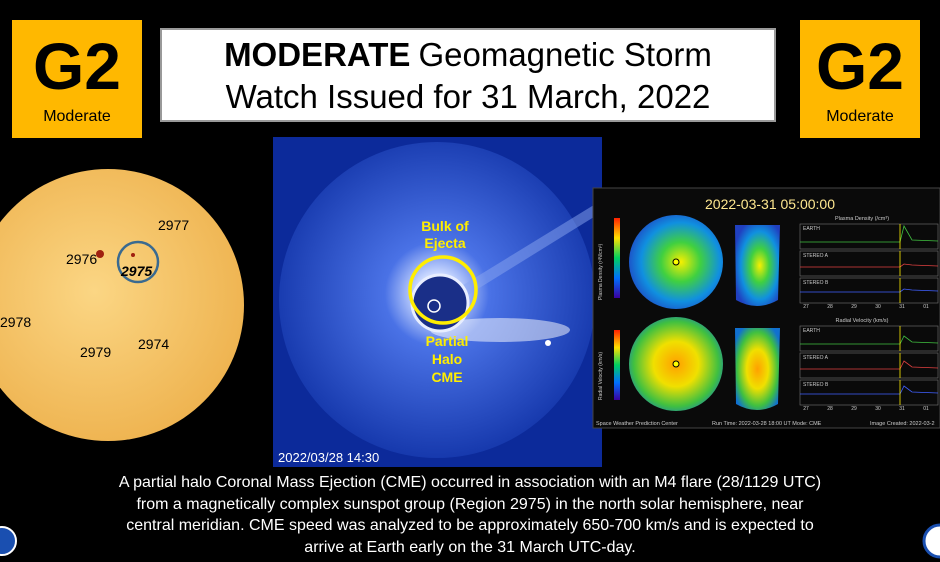  What do you see at coordinates (15, 322) in the screenshot?
I see `region-label: 2978` at bounding box center [15, 322].